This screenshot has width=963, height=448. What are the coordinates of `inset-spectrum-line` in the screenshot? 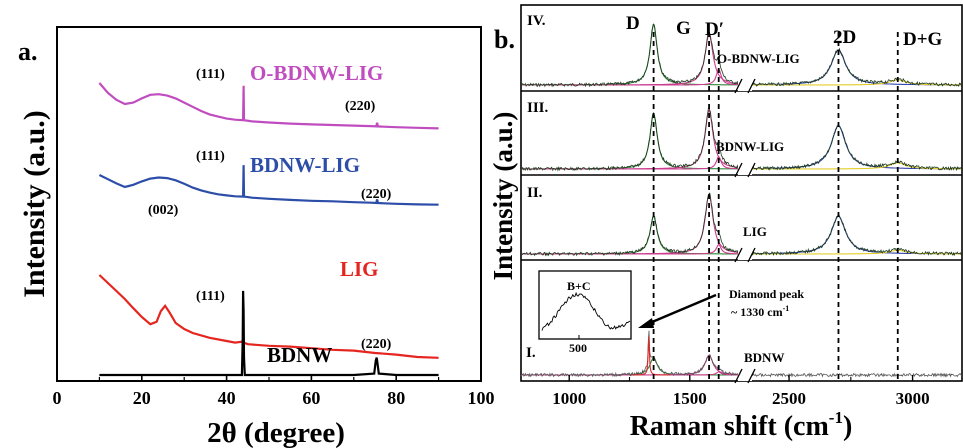 It's located at (586, 311).